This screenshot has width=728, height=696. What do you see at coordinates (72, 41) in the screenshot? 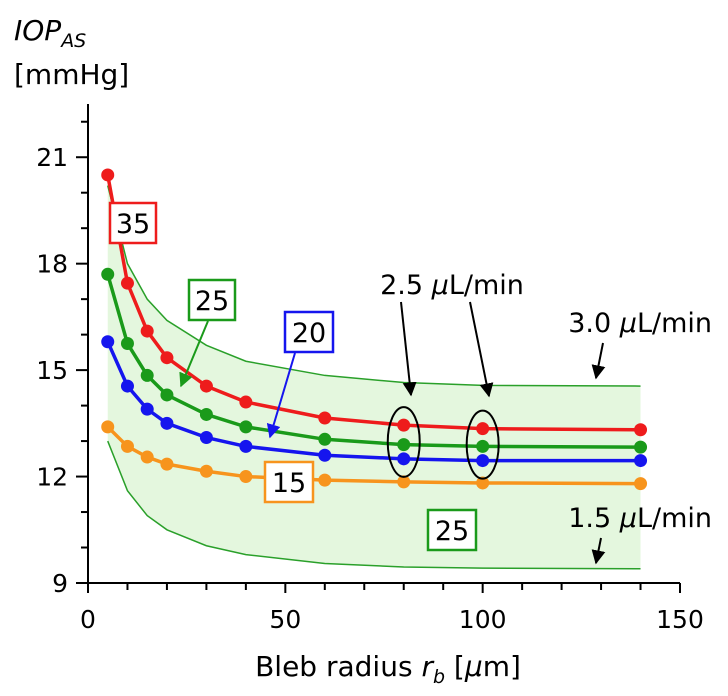
I see `y-axis-title-sub: AS` at bounding box center [72, 41].